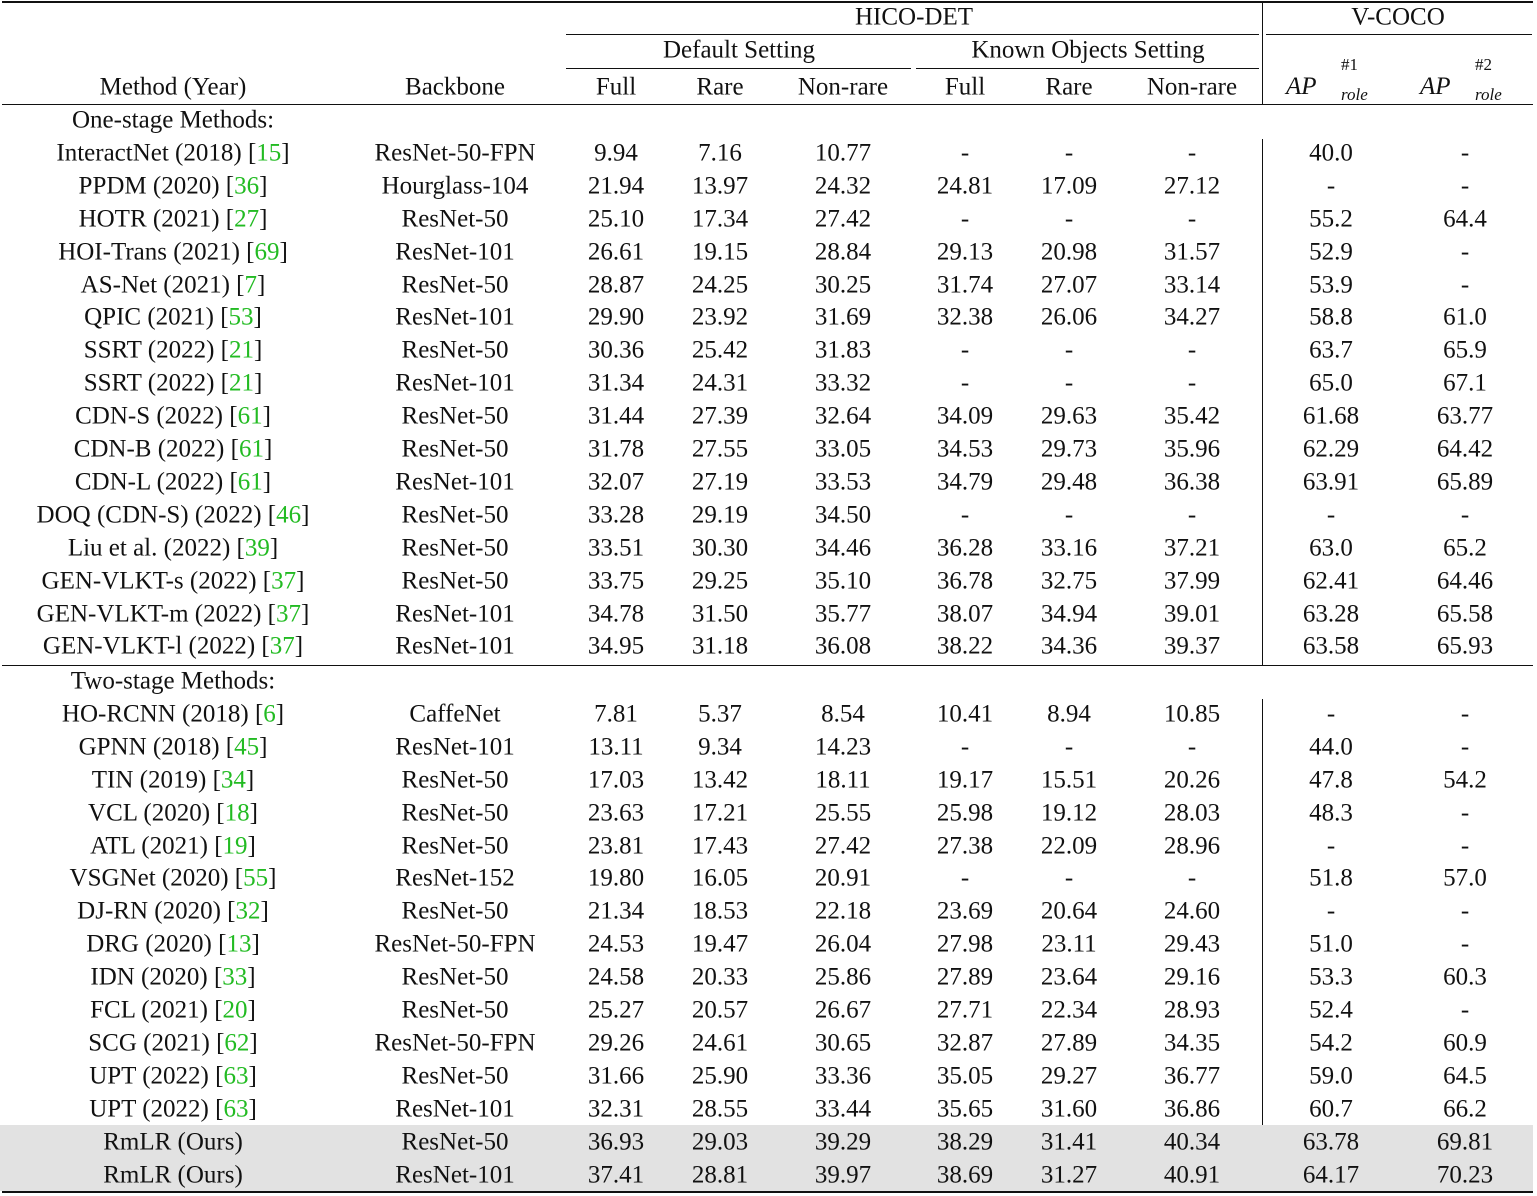 This screenshot has width=1537, height=1196. Describe the element at coordinates (965, 714) in the screenshot. I see `value-cell: 10.41` at that location.